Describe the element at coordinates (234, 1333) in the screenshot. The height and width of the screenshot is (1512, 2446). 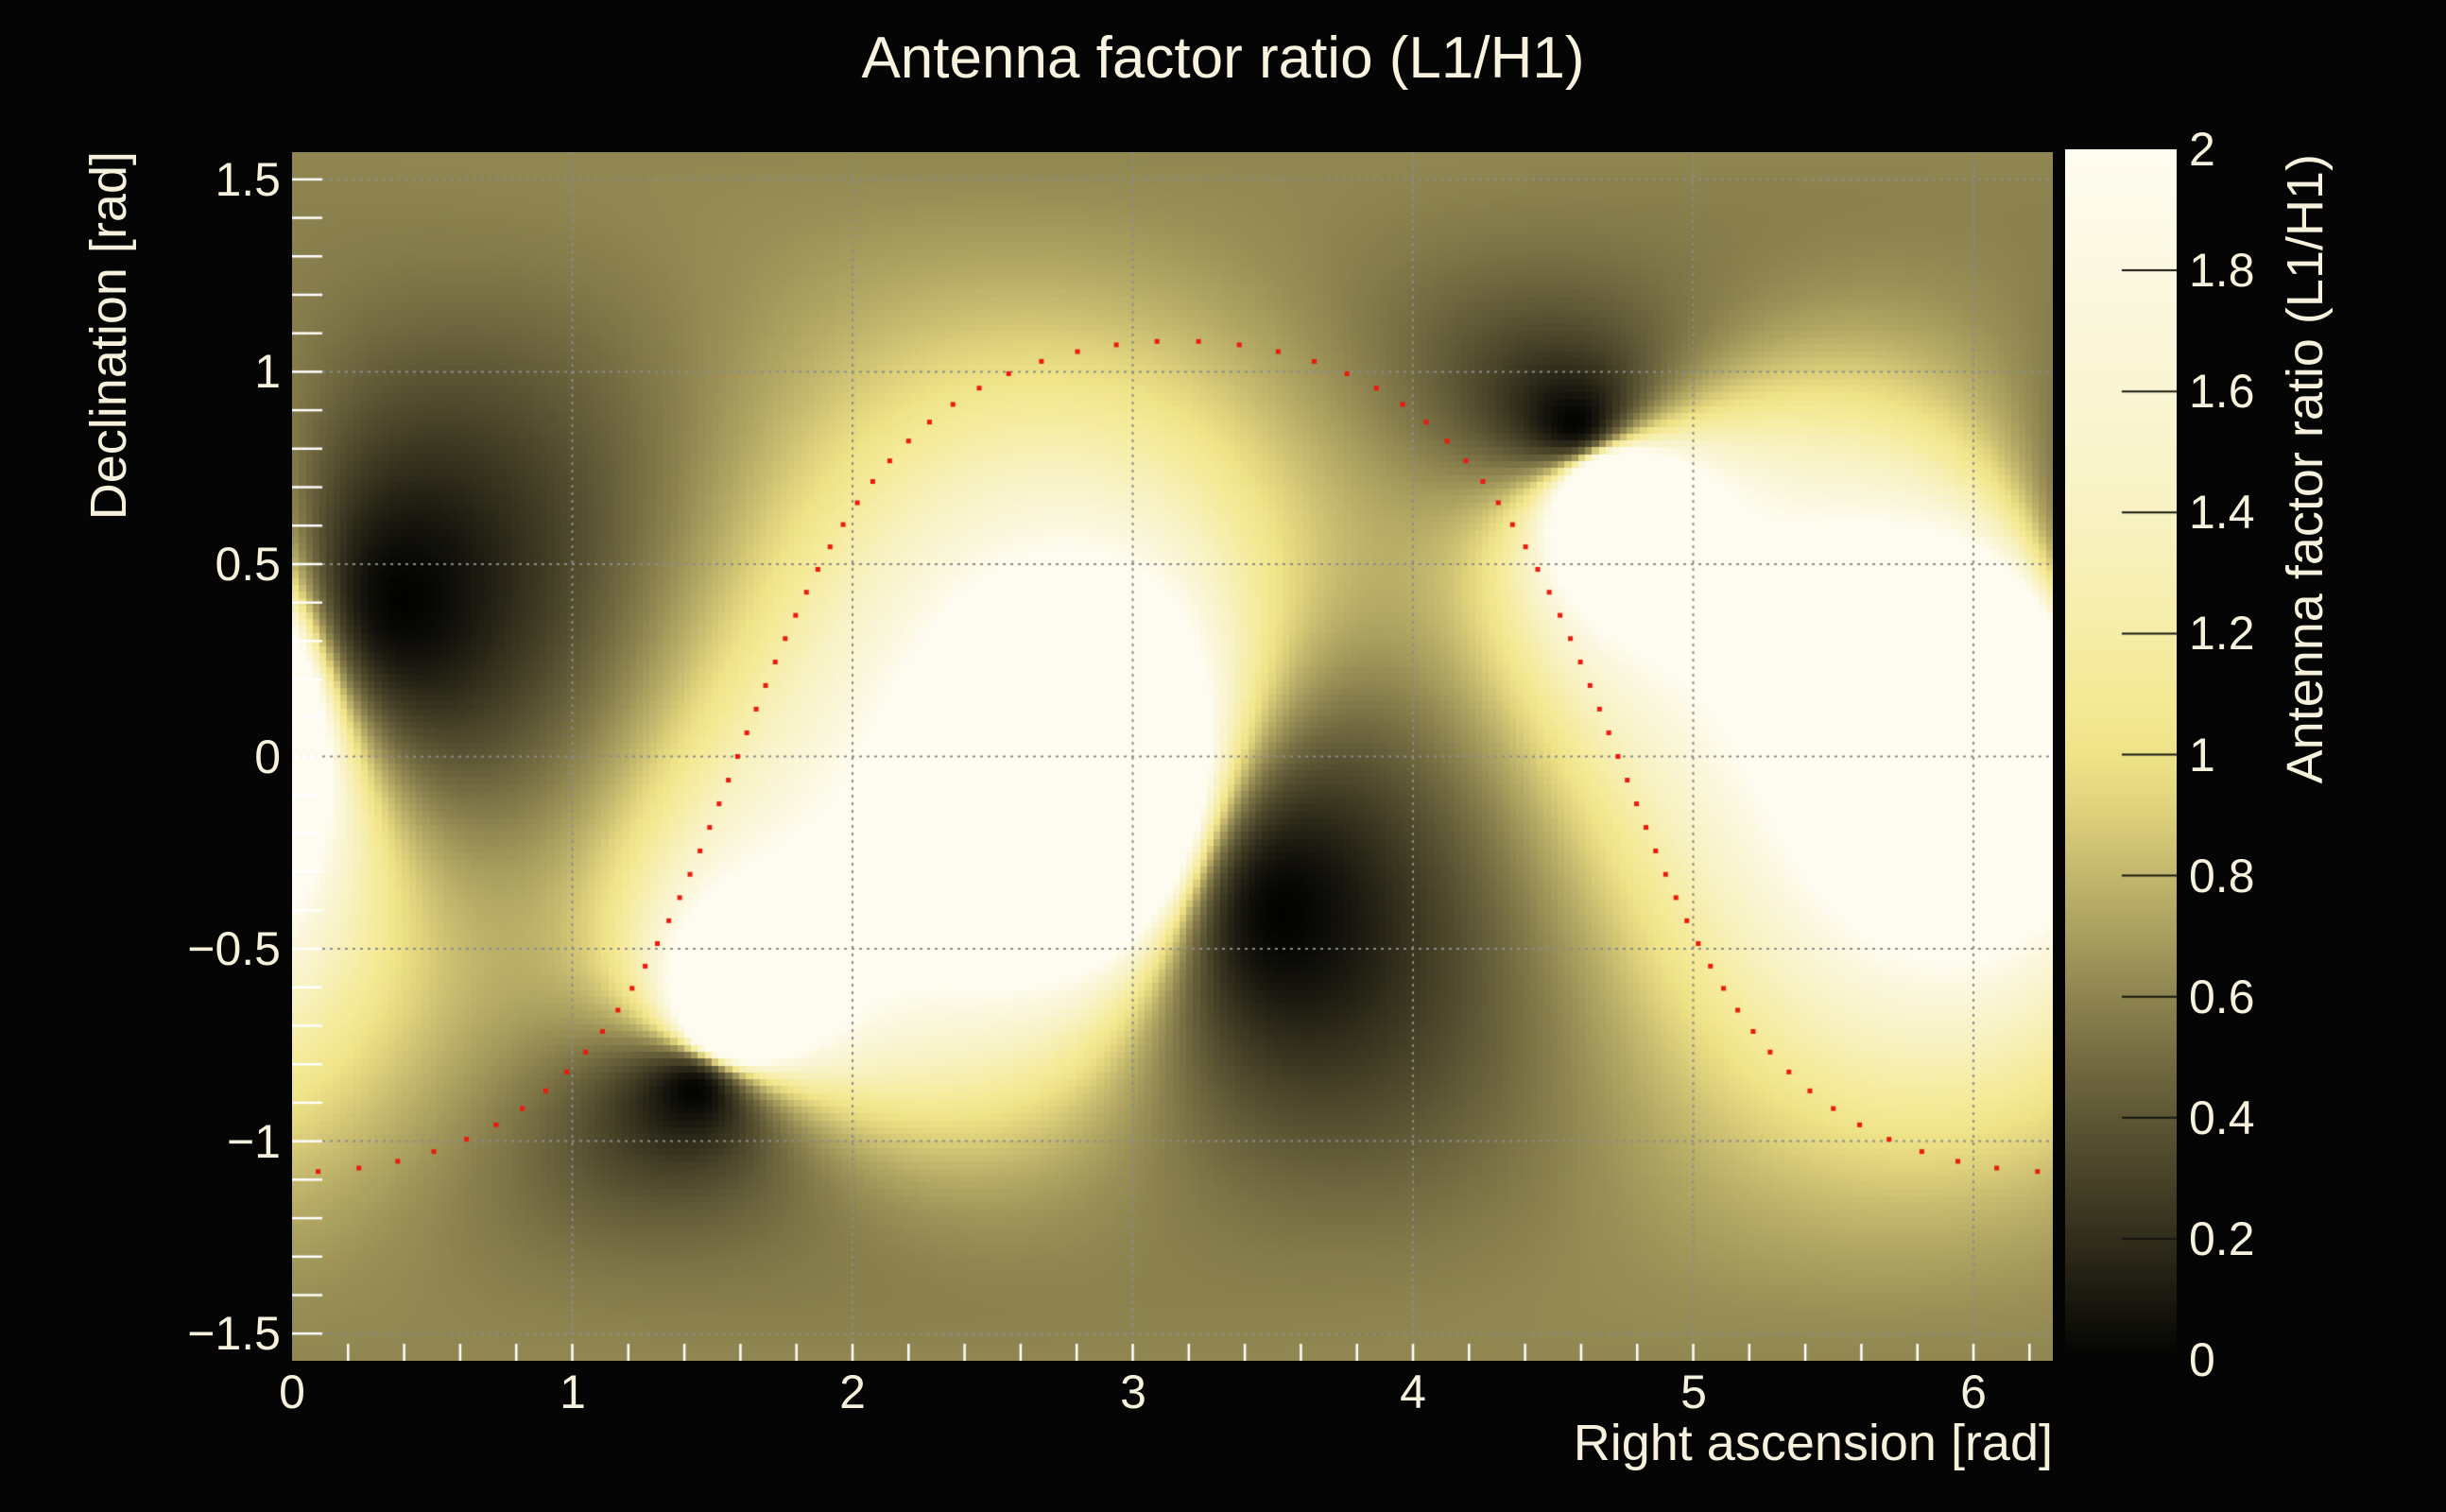
I see `y-tick-label: −1.5` at that location.